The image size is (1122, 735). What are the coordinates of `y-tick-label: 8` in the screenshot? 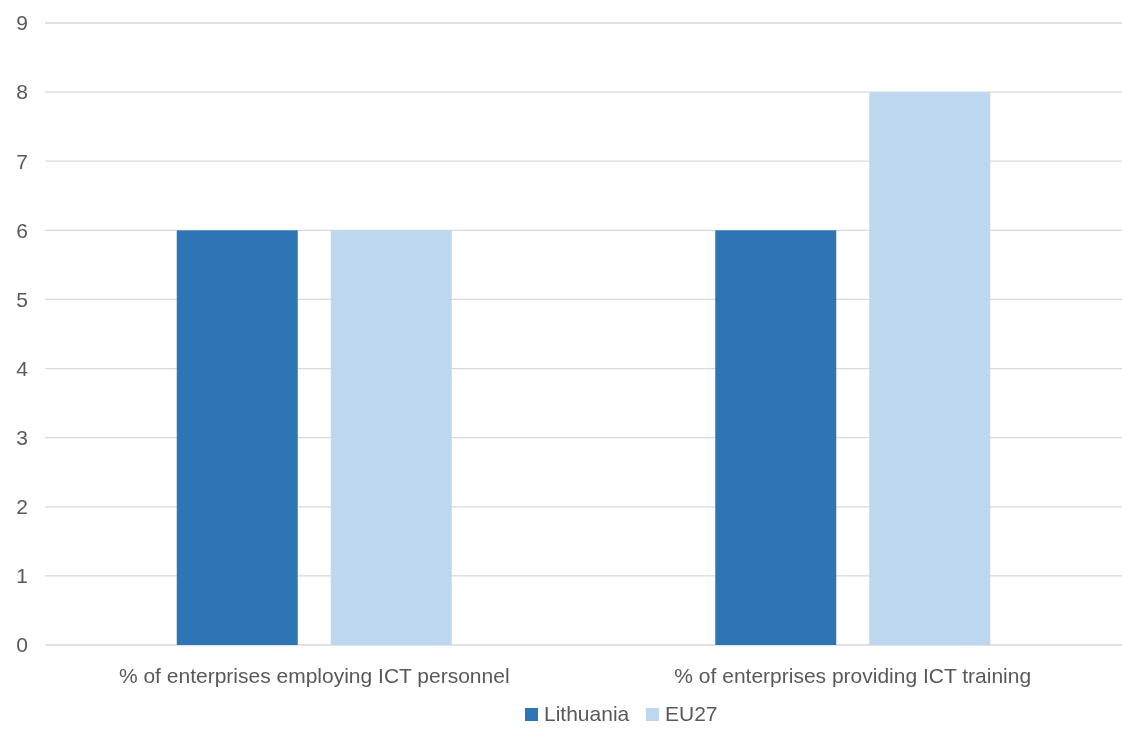 It's located at (22, 92).